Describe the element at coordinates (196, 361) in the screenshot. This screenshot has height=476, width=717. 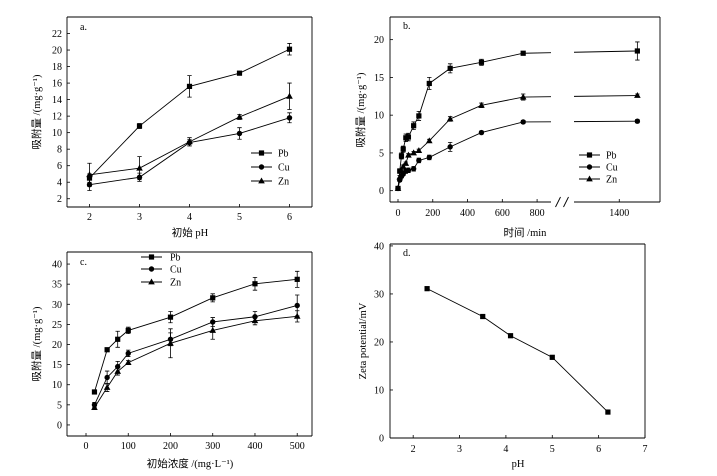
I see `c-series-line-zn` at that location.